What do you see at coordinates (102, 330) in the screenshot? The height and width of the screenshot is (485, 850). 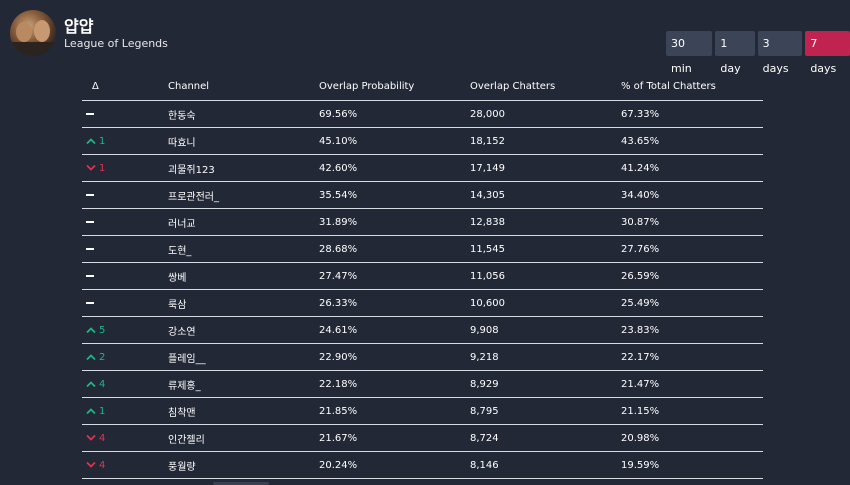 I see `rank-change-value: 5` at bounding box center [102, 330].